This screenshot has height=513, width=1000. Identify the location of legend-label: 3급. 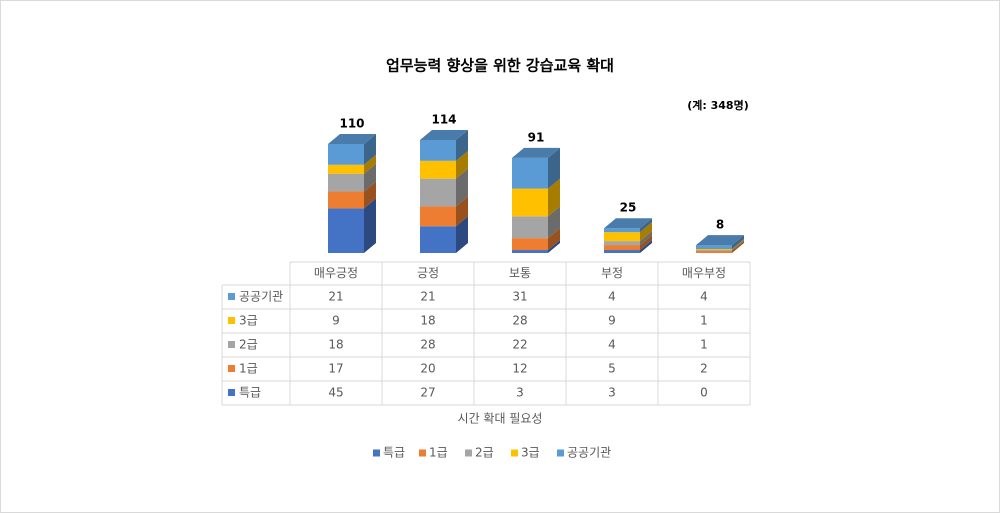
(530, 453).